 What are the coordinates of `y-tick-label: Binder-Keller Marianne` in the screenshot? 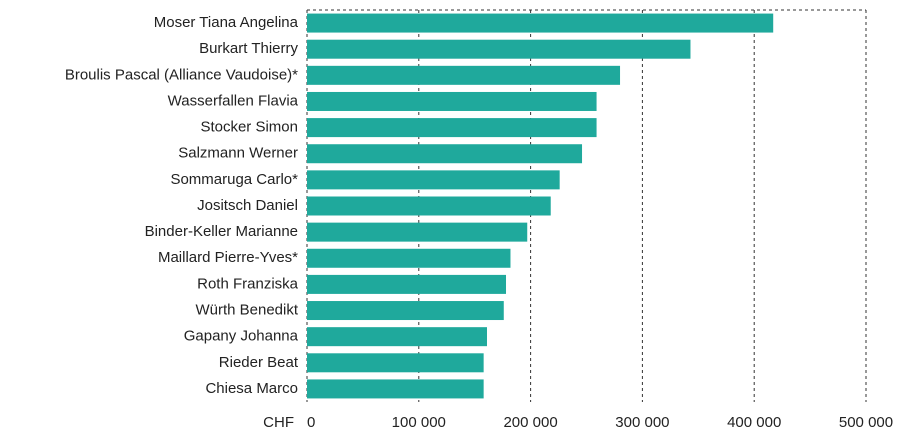 It's located at (221, 231).